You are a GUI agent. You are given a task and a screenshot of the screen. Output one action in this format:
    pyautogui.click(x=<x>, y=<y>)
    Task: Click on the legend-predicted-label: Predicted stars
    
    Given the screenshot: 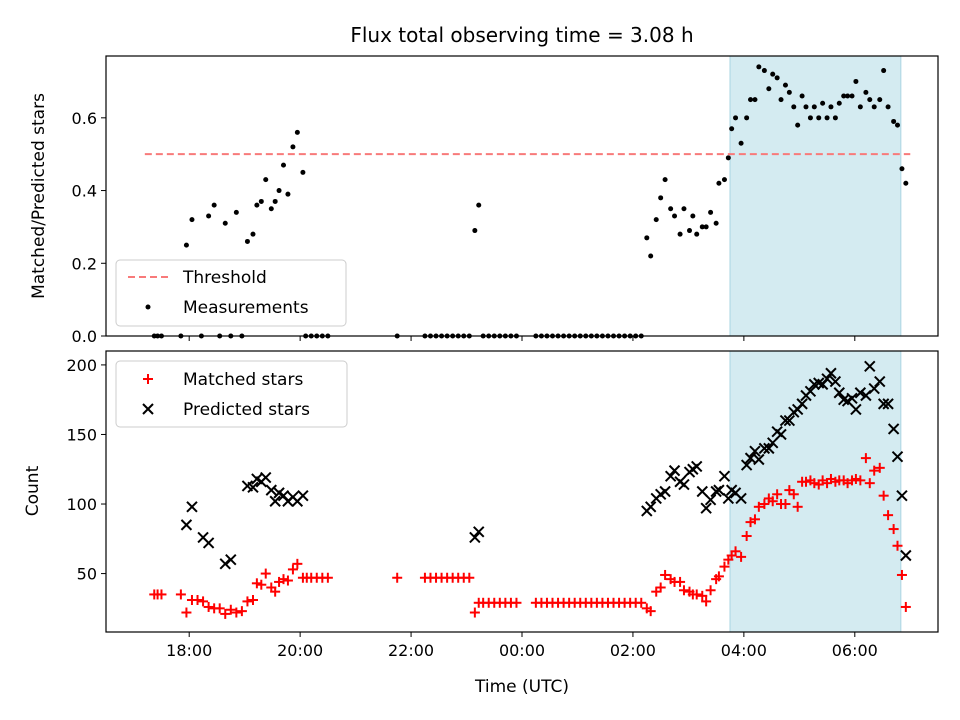 What is the action you would take?
    pyautogui.click(x=246, y=410)
    